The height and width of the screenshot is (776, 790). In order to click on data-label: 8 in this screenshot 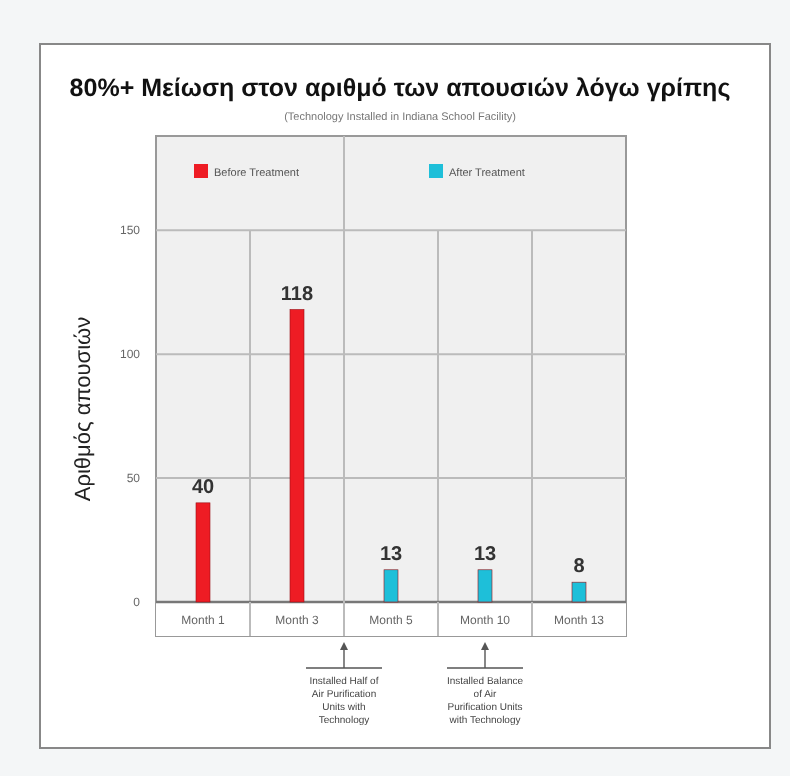, I will do `click(579, 567)`.